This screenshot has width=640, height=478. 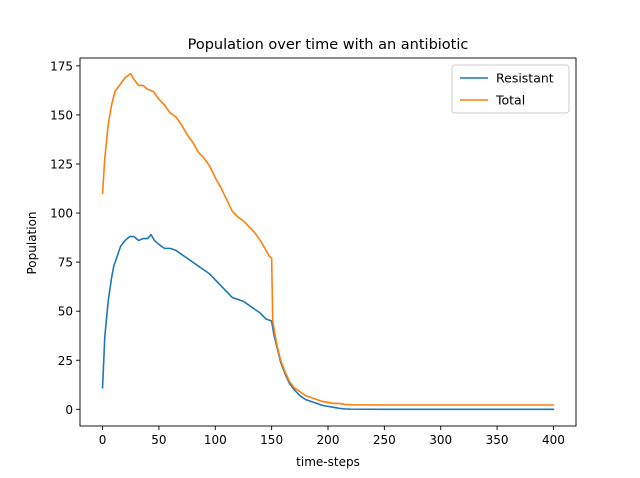 What do you see at coordinates (510, 100) in the screenshot?
I see `legend-label-total: Total` at bounding box center [510, 100].